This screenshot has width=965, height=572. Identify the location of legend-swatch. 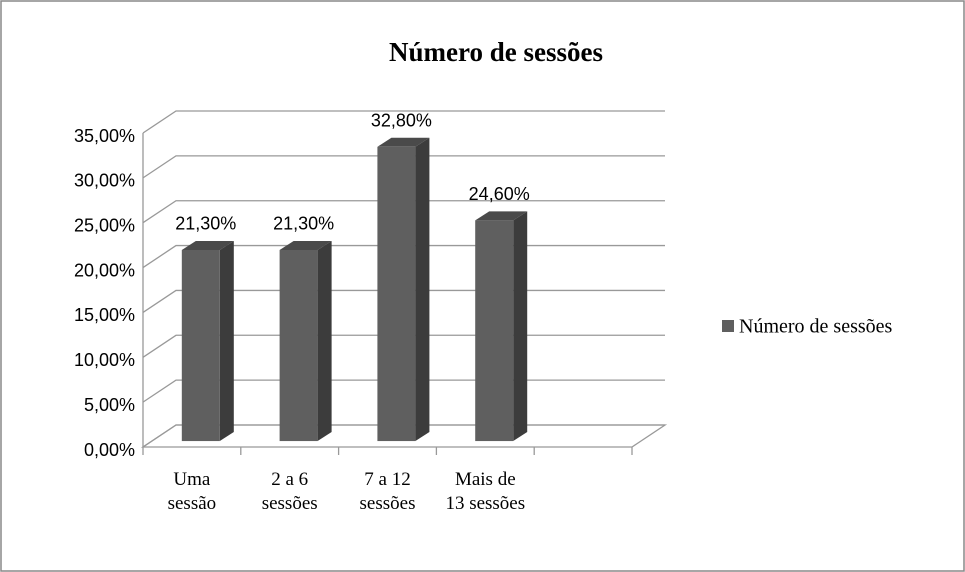
(728, 326).